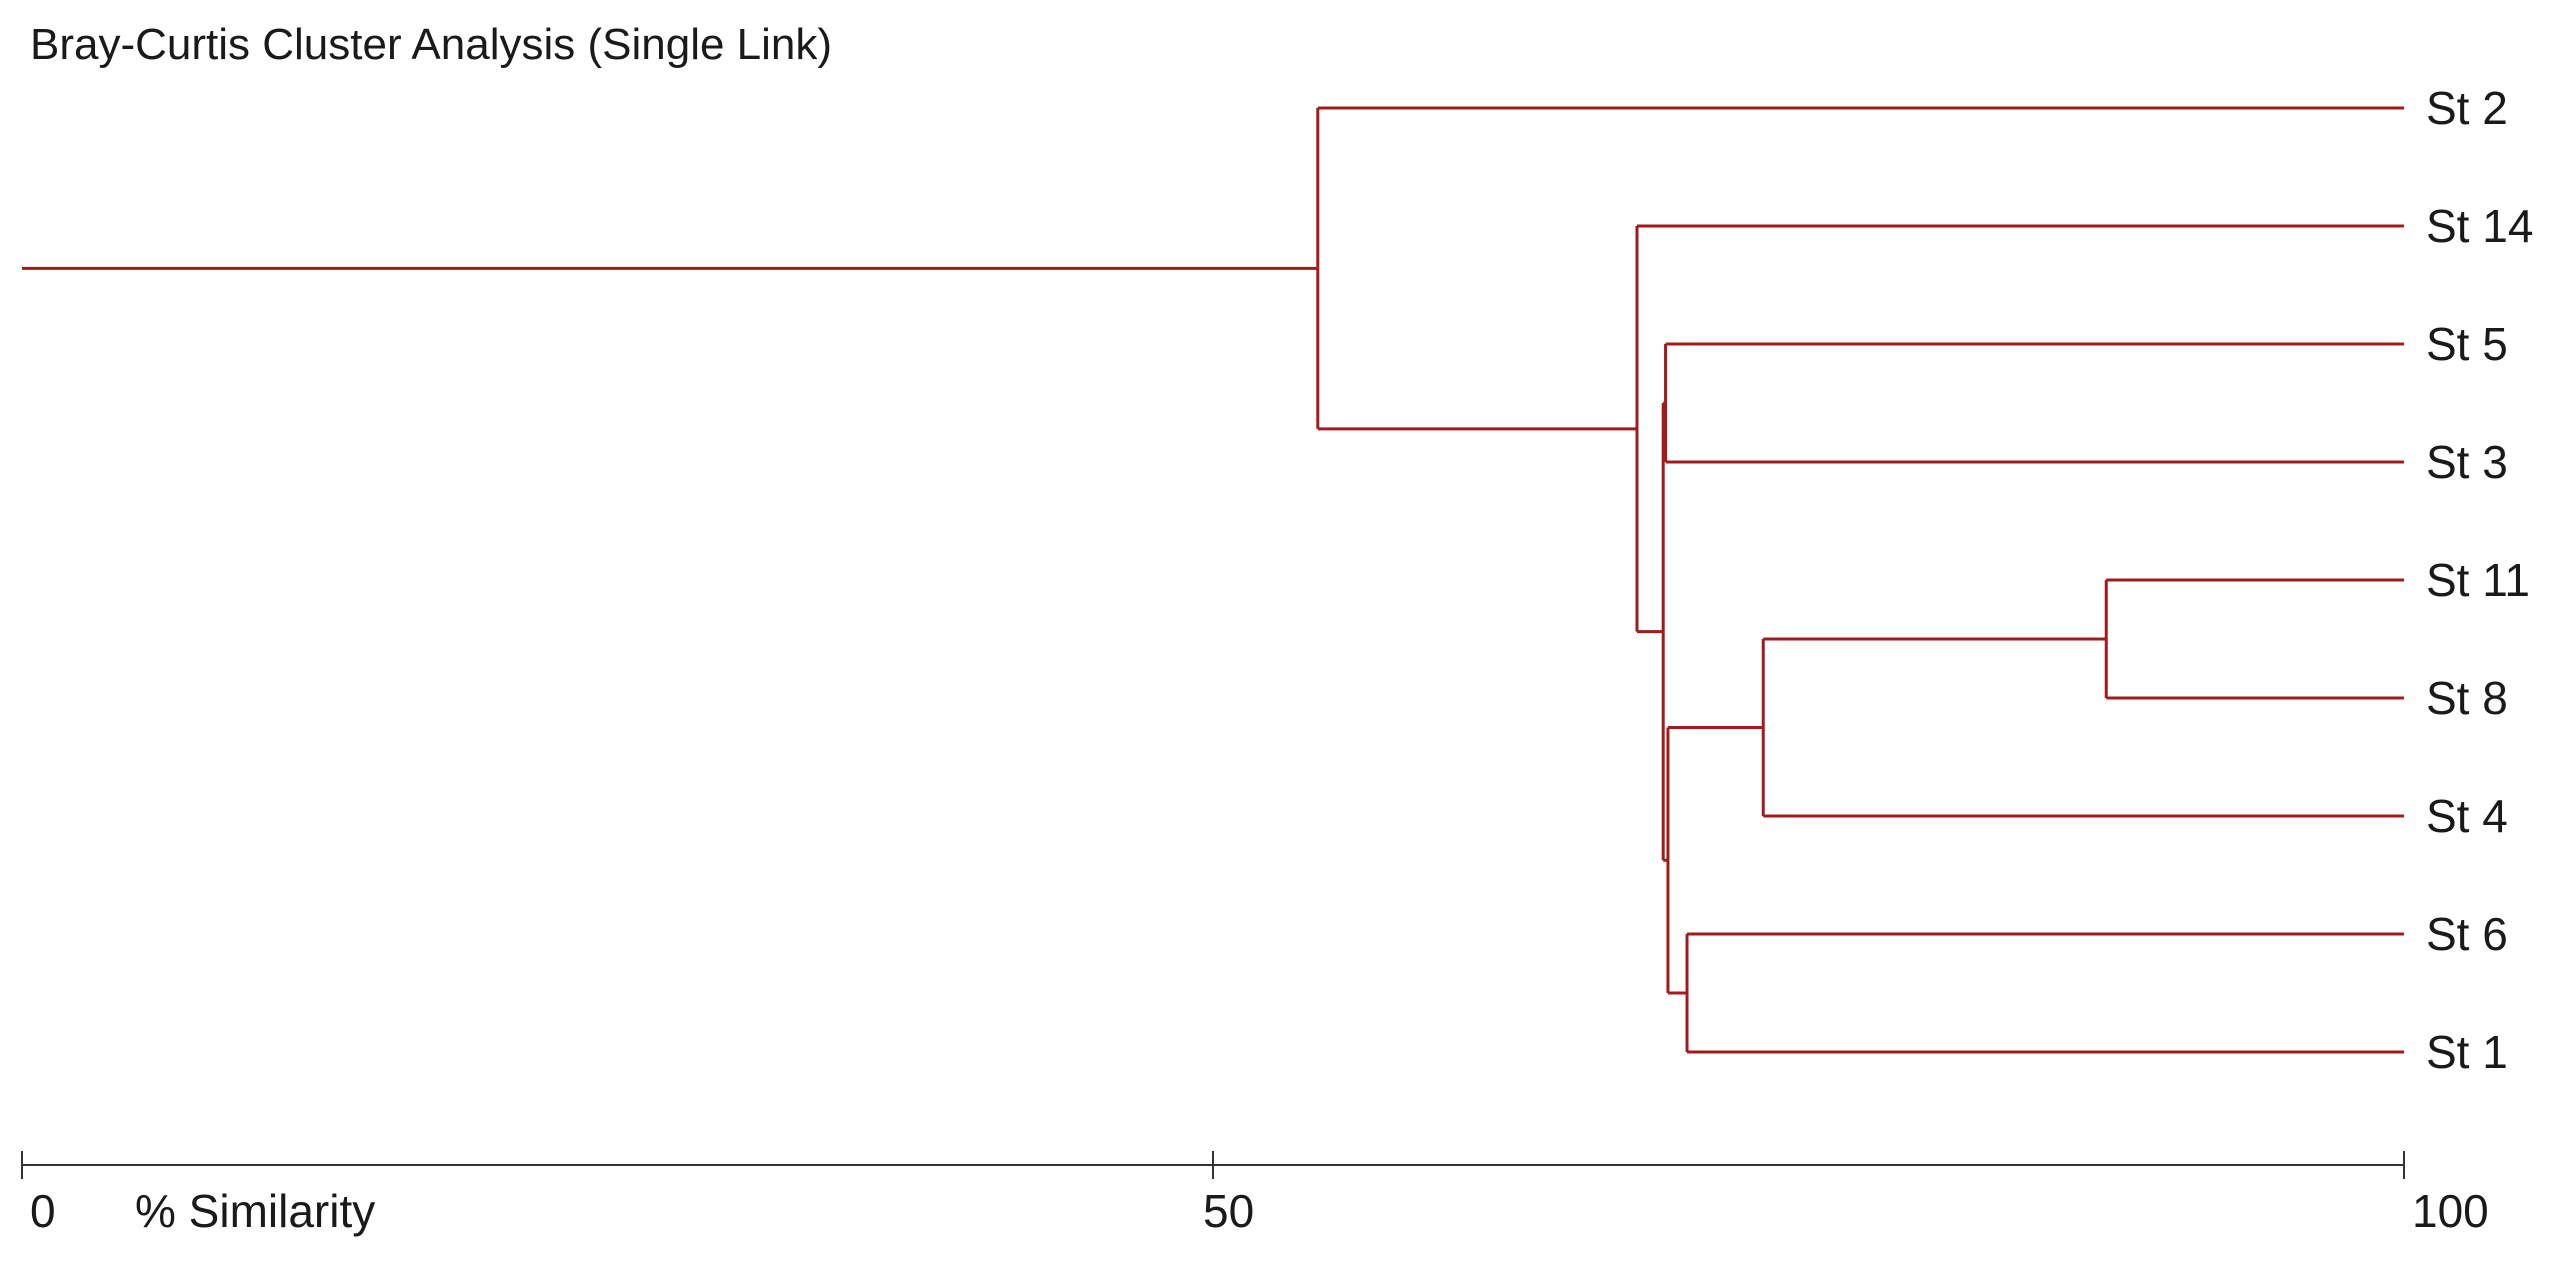 The height and width of the screenshot is (1275, 2558). Describe the element at coordinates (1228, 1211) in the screenshot. I see `x-tick-label-50: 50` at that location.